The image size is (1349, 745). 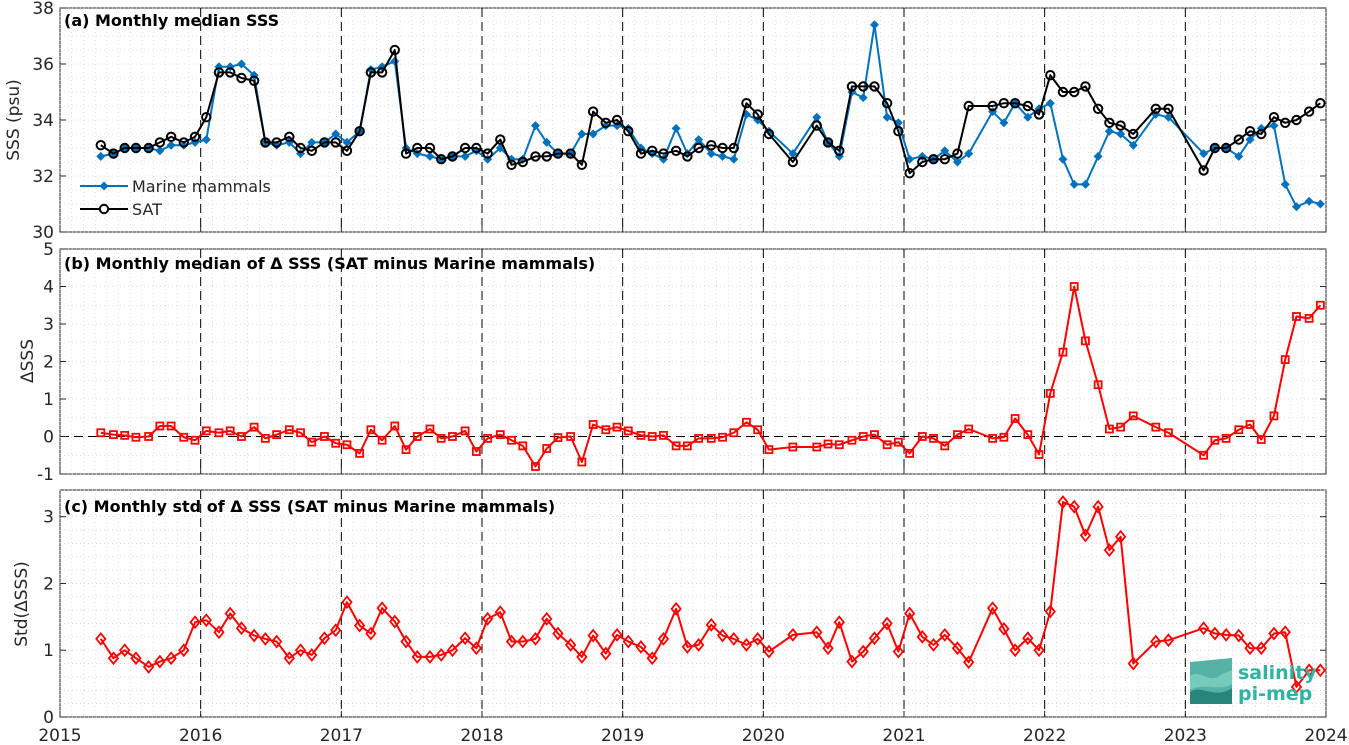 What do you see at coordinates (28, 361) in the screenshot?
I see `panel-b-ylabel: ΔSSS` at bounding box center [28, 361].